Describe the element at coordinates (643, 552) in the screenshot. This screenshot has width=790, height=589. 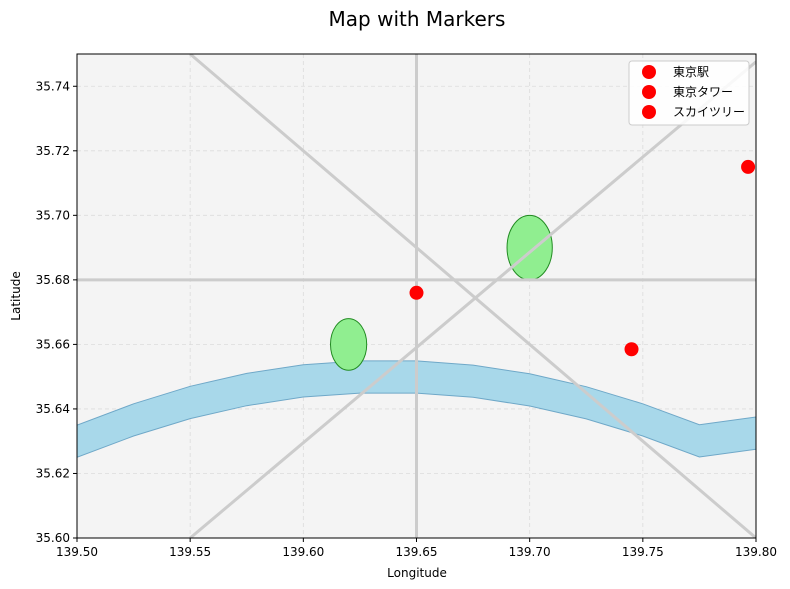
I see `x-tick-label-5: 139.75` at that location.